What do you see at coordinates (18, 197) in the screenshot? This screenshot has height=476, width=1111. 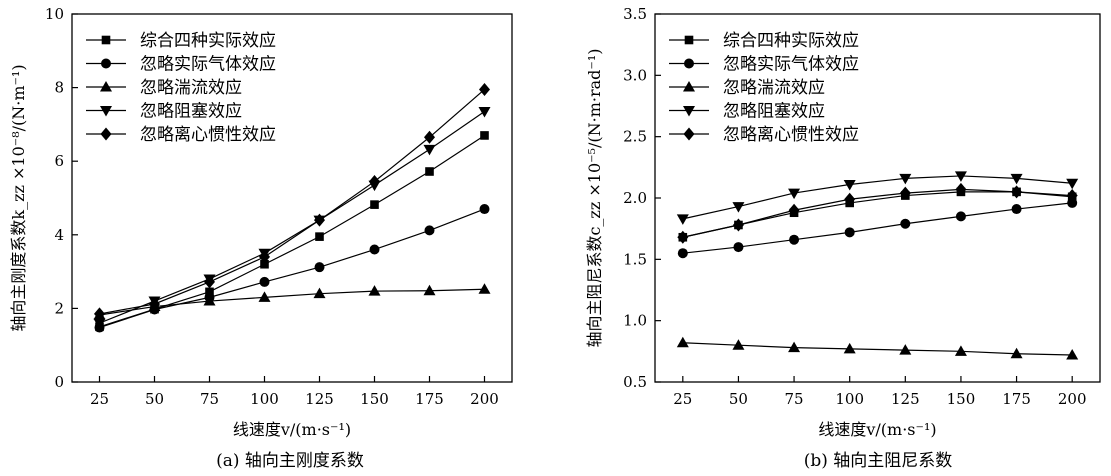 I see `y-axis-label: 轴向主刚度系数k_zz ×10⁻⁸/(N·m⁻¹)` at bounding box center [18, 197].